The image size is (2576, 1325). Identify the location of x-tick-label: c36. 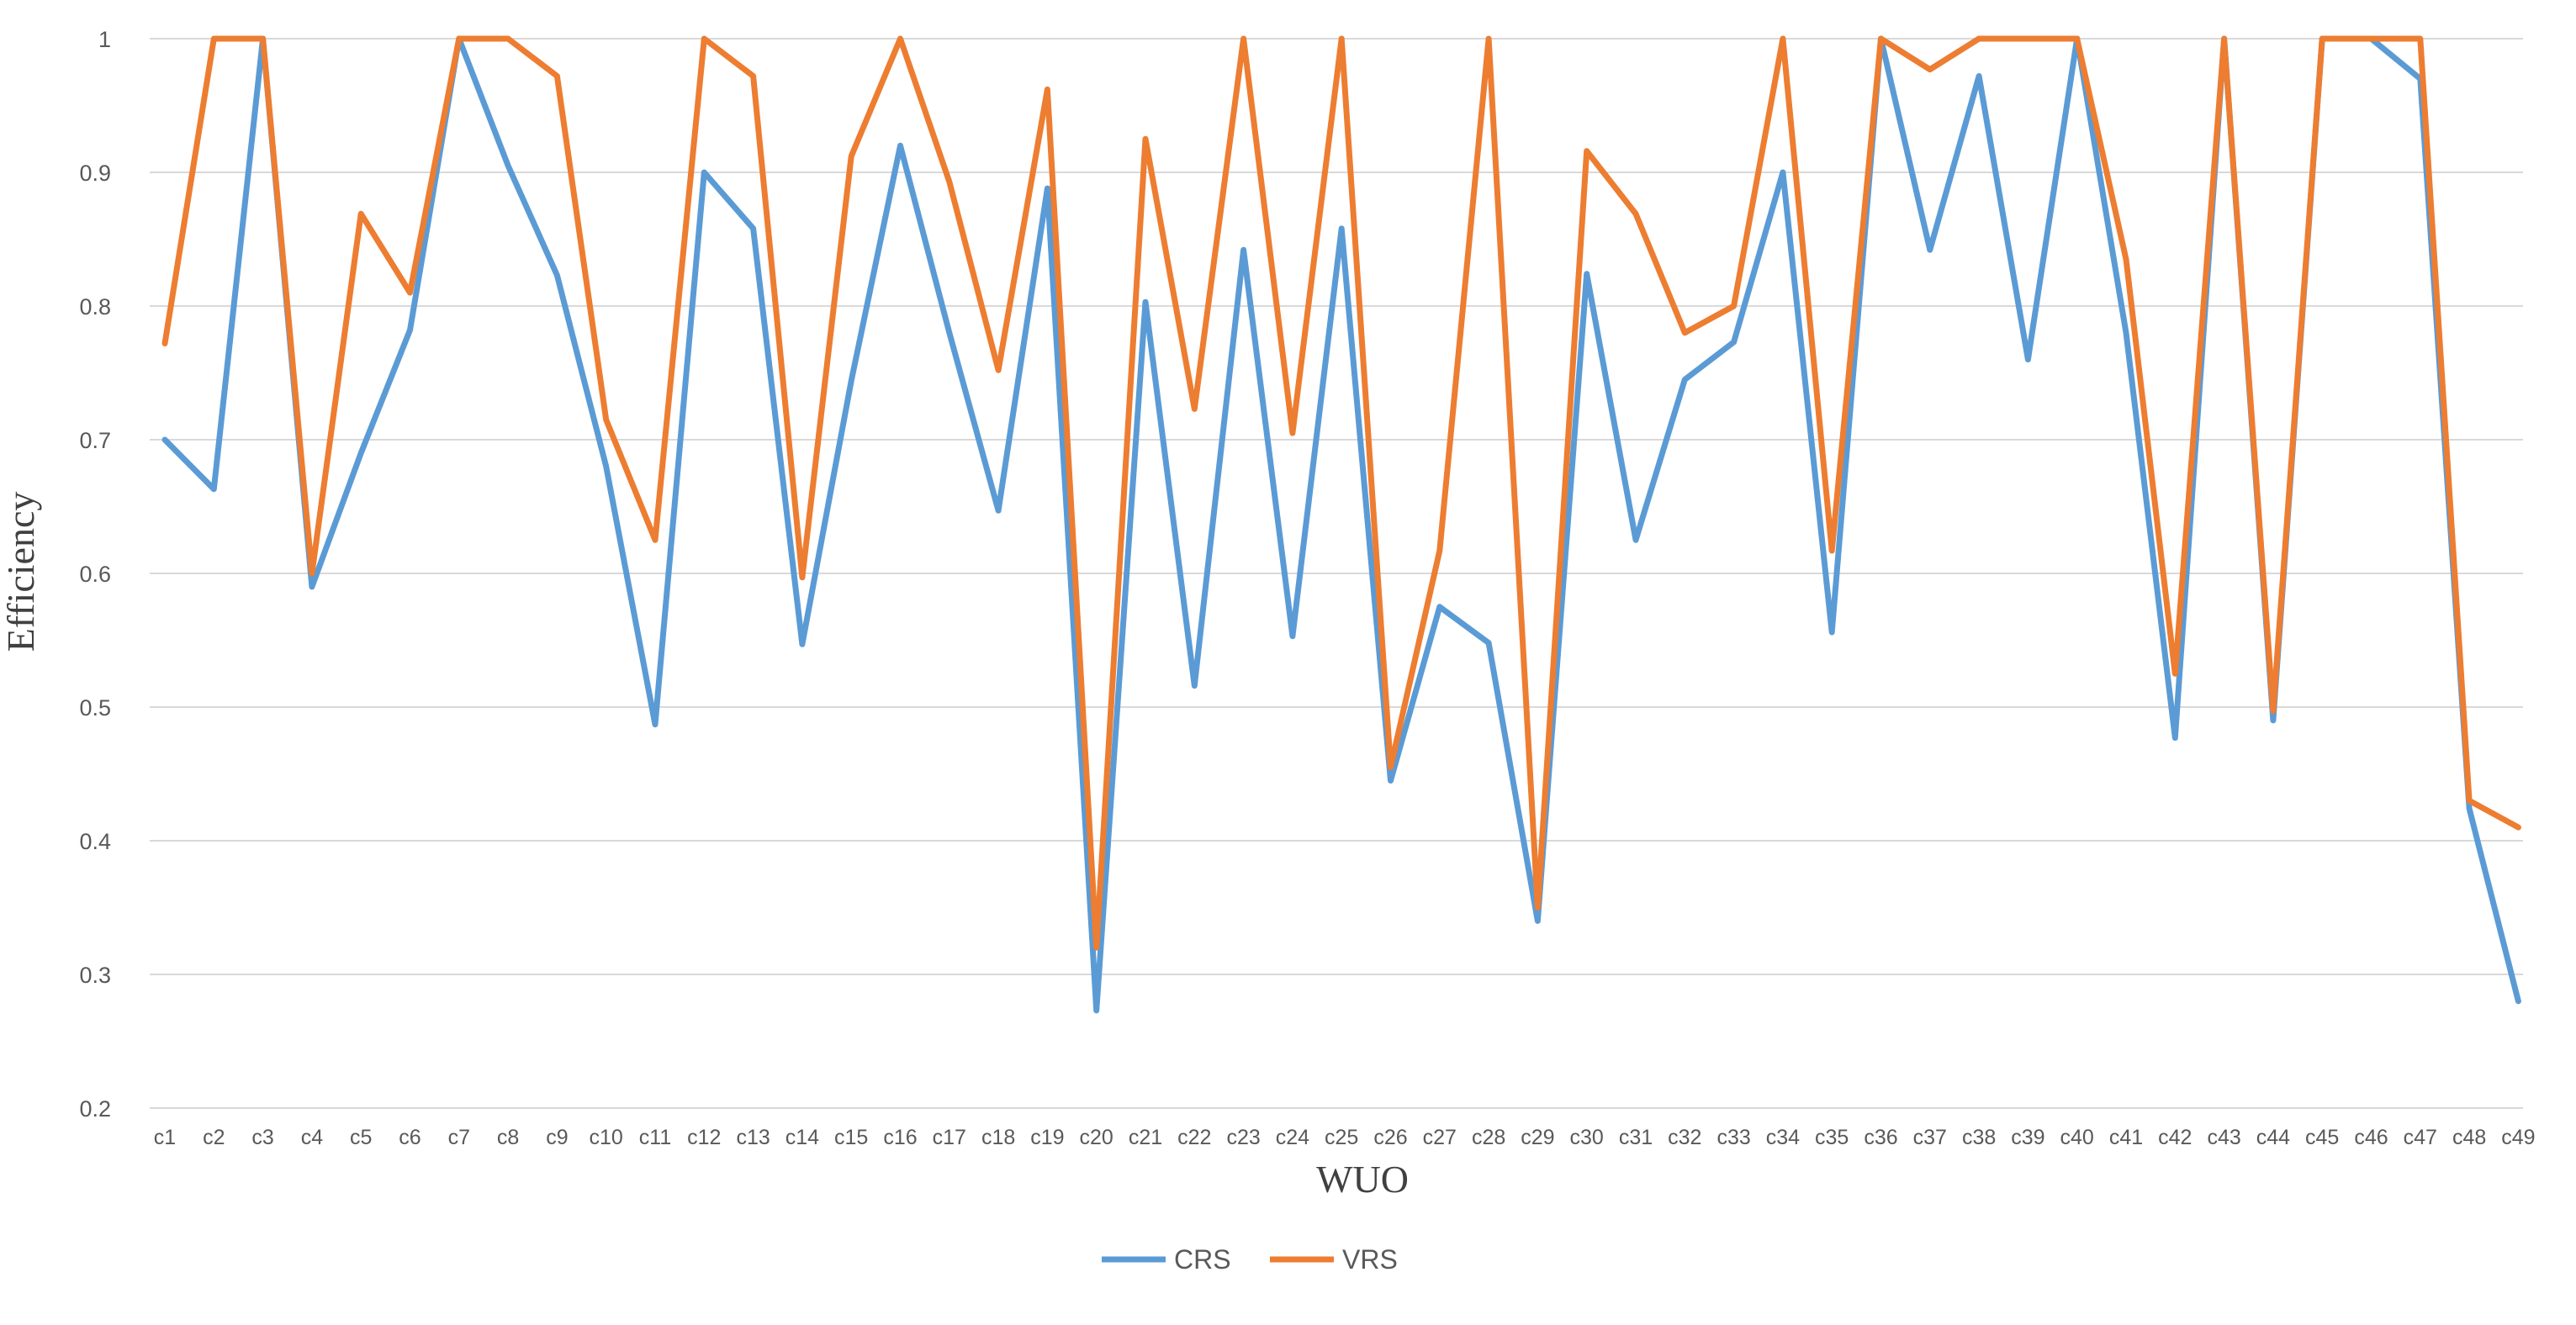
(1880, 1138).